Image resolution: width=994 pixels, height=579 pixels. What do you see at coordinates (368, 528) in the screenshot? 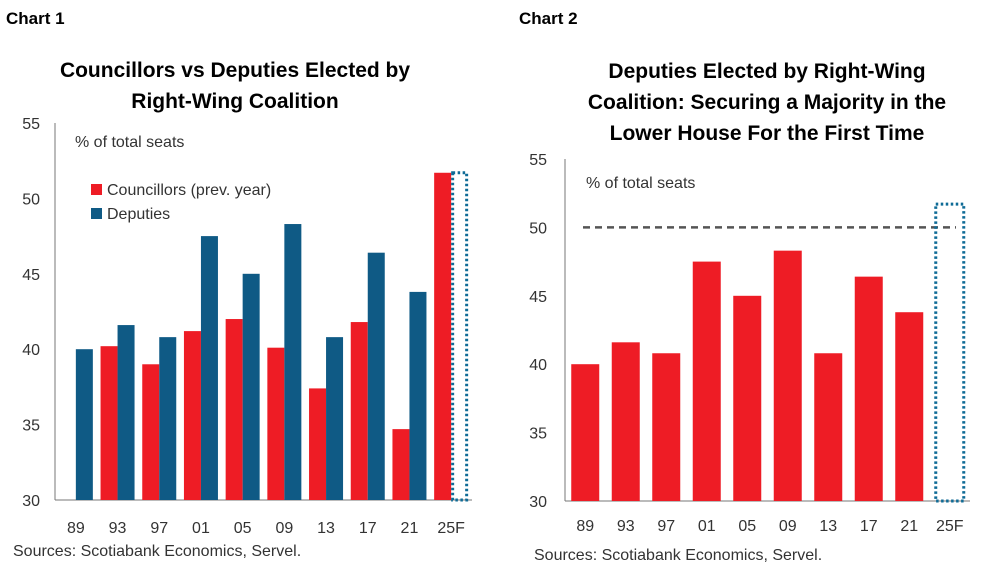
I see `chart-1-x-tick-label: 17` at bounding box center [368, 528].